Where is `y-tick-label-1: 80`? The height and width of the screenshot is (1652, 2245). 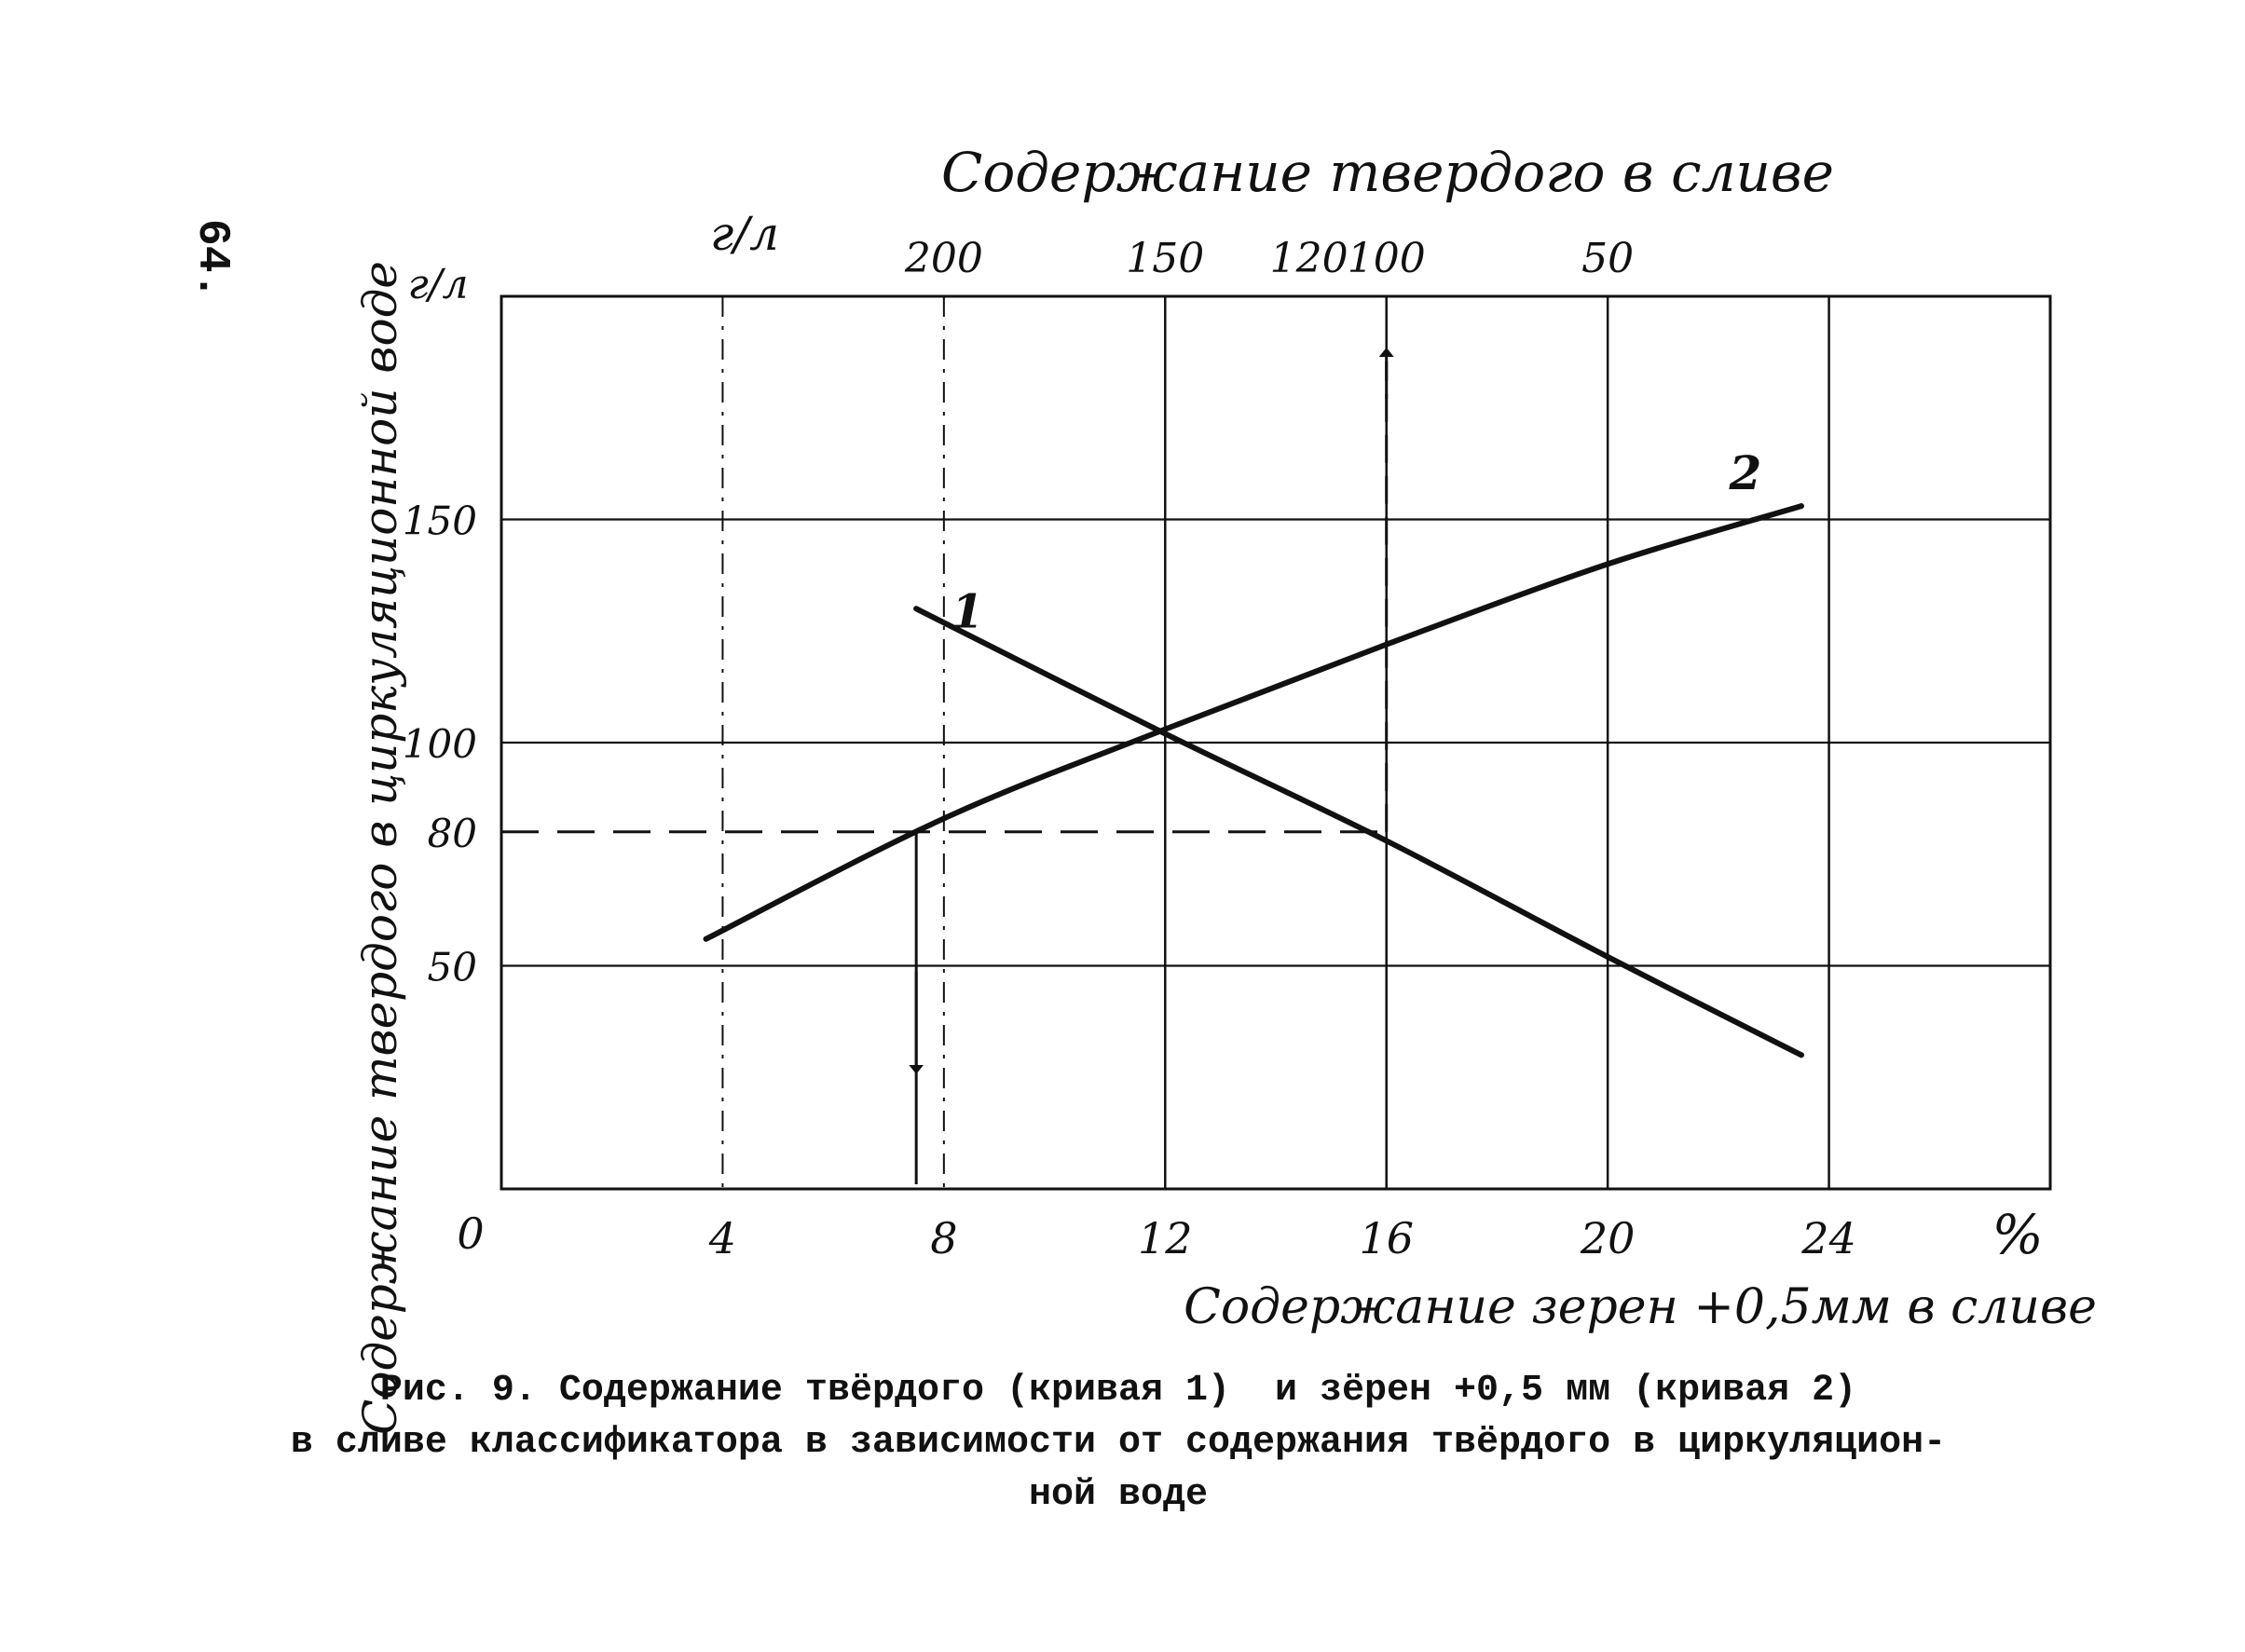
y-tick-label-1: 80 is located at coordinates (452, 833).